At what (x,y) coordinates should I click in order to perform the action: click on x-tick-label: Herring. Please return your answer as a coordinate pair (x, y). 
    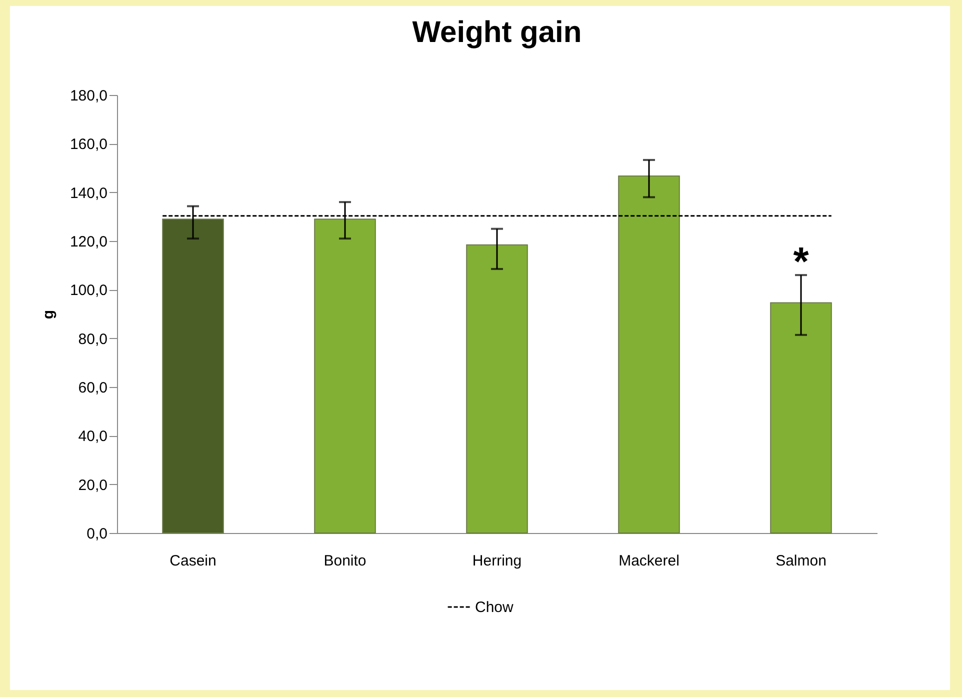
    Looking at the image, I should click on (497, 561).